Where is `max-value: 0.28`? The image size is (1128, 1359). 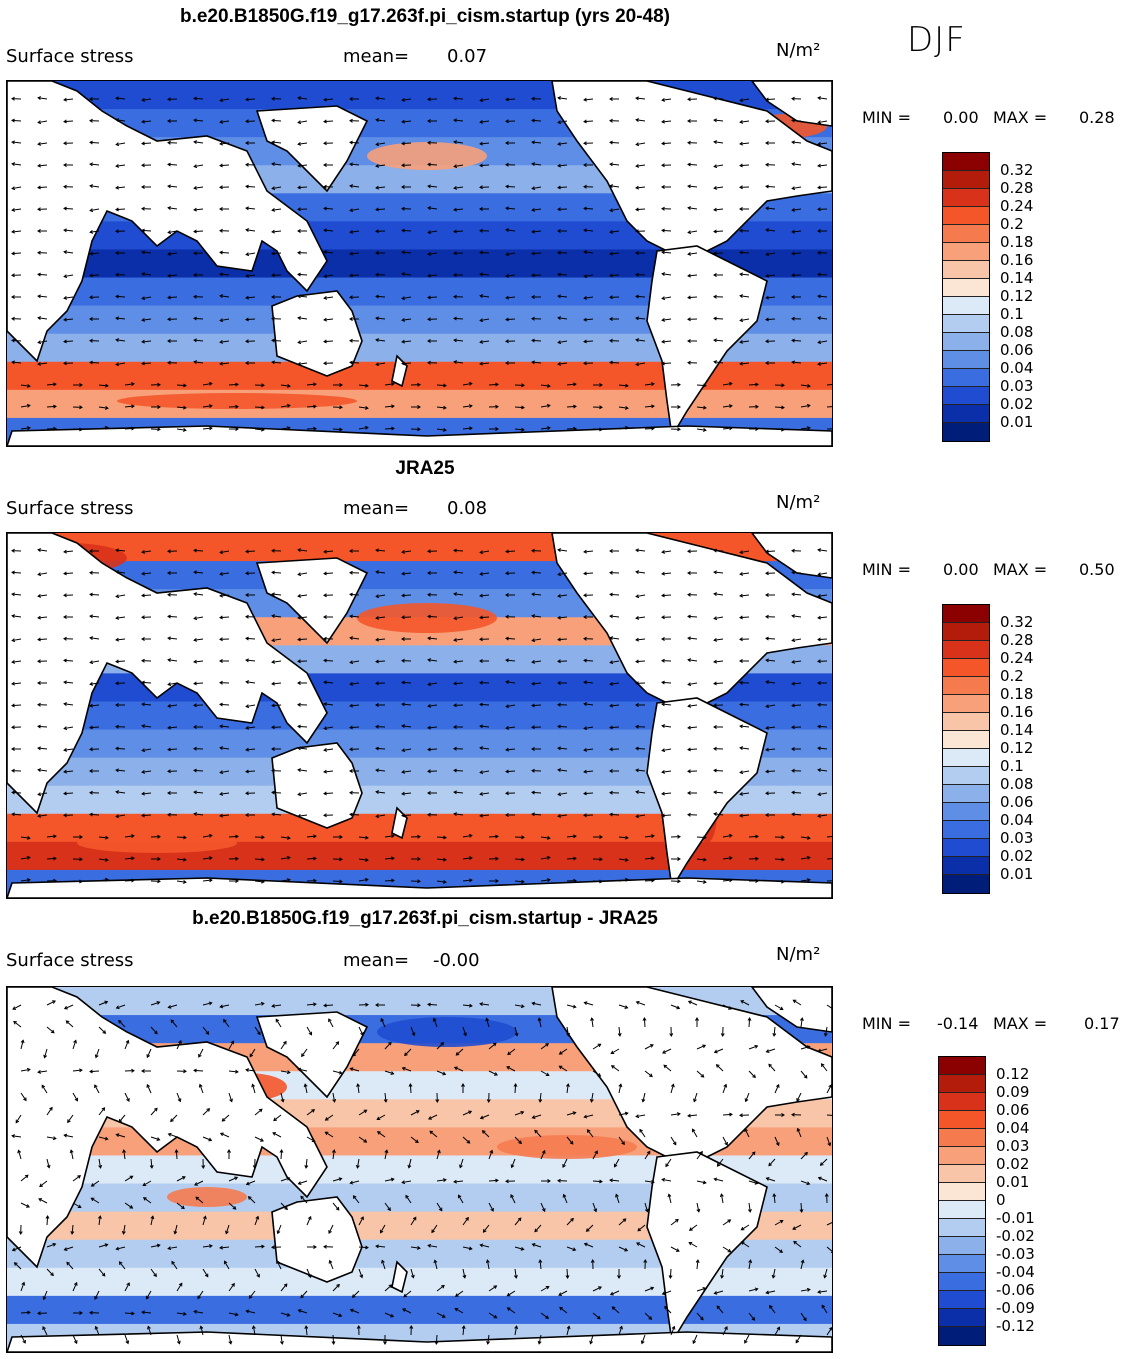
max-value: 0.28 is located at coordinates (1097, 117).